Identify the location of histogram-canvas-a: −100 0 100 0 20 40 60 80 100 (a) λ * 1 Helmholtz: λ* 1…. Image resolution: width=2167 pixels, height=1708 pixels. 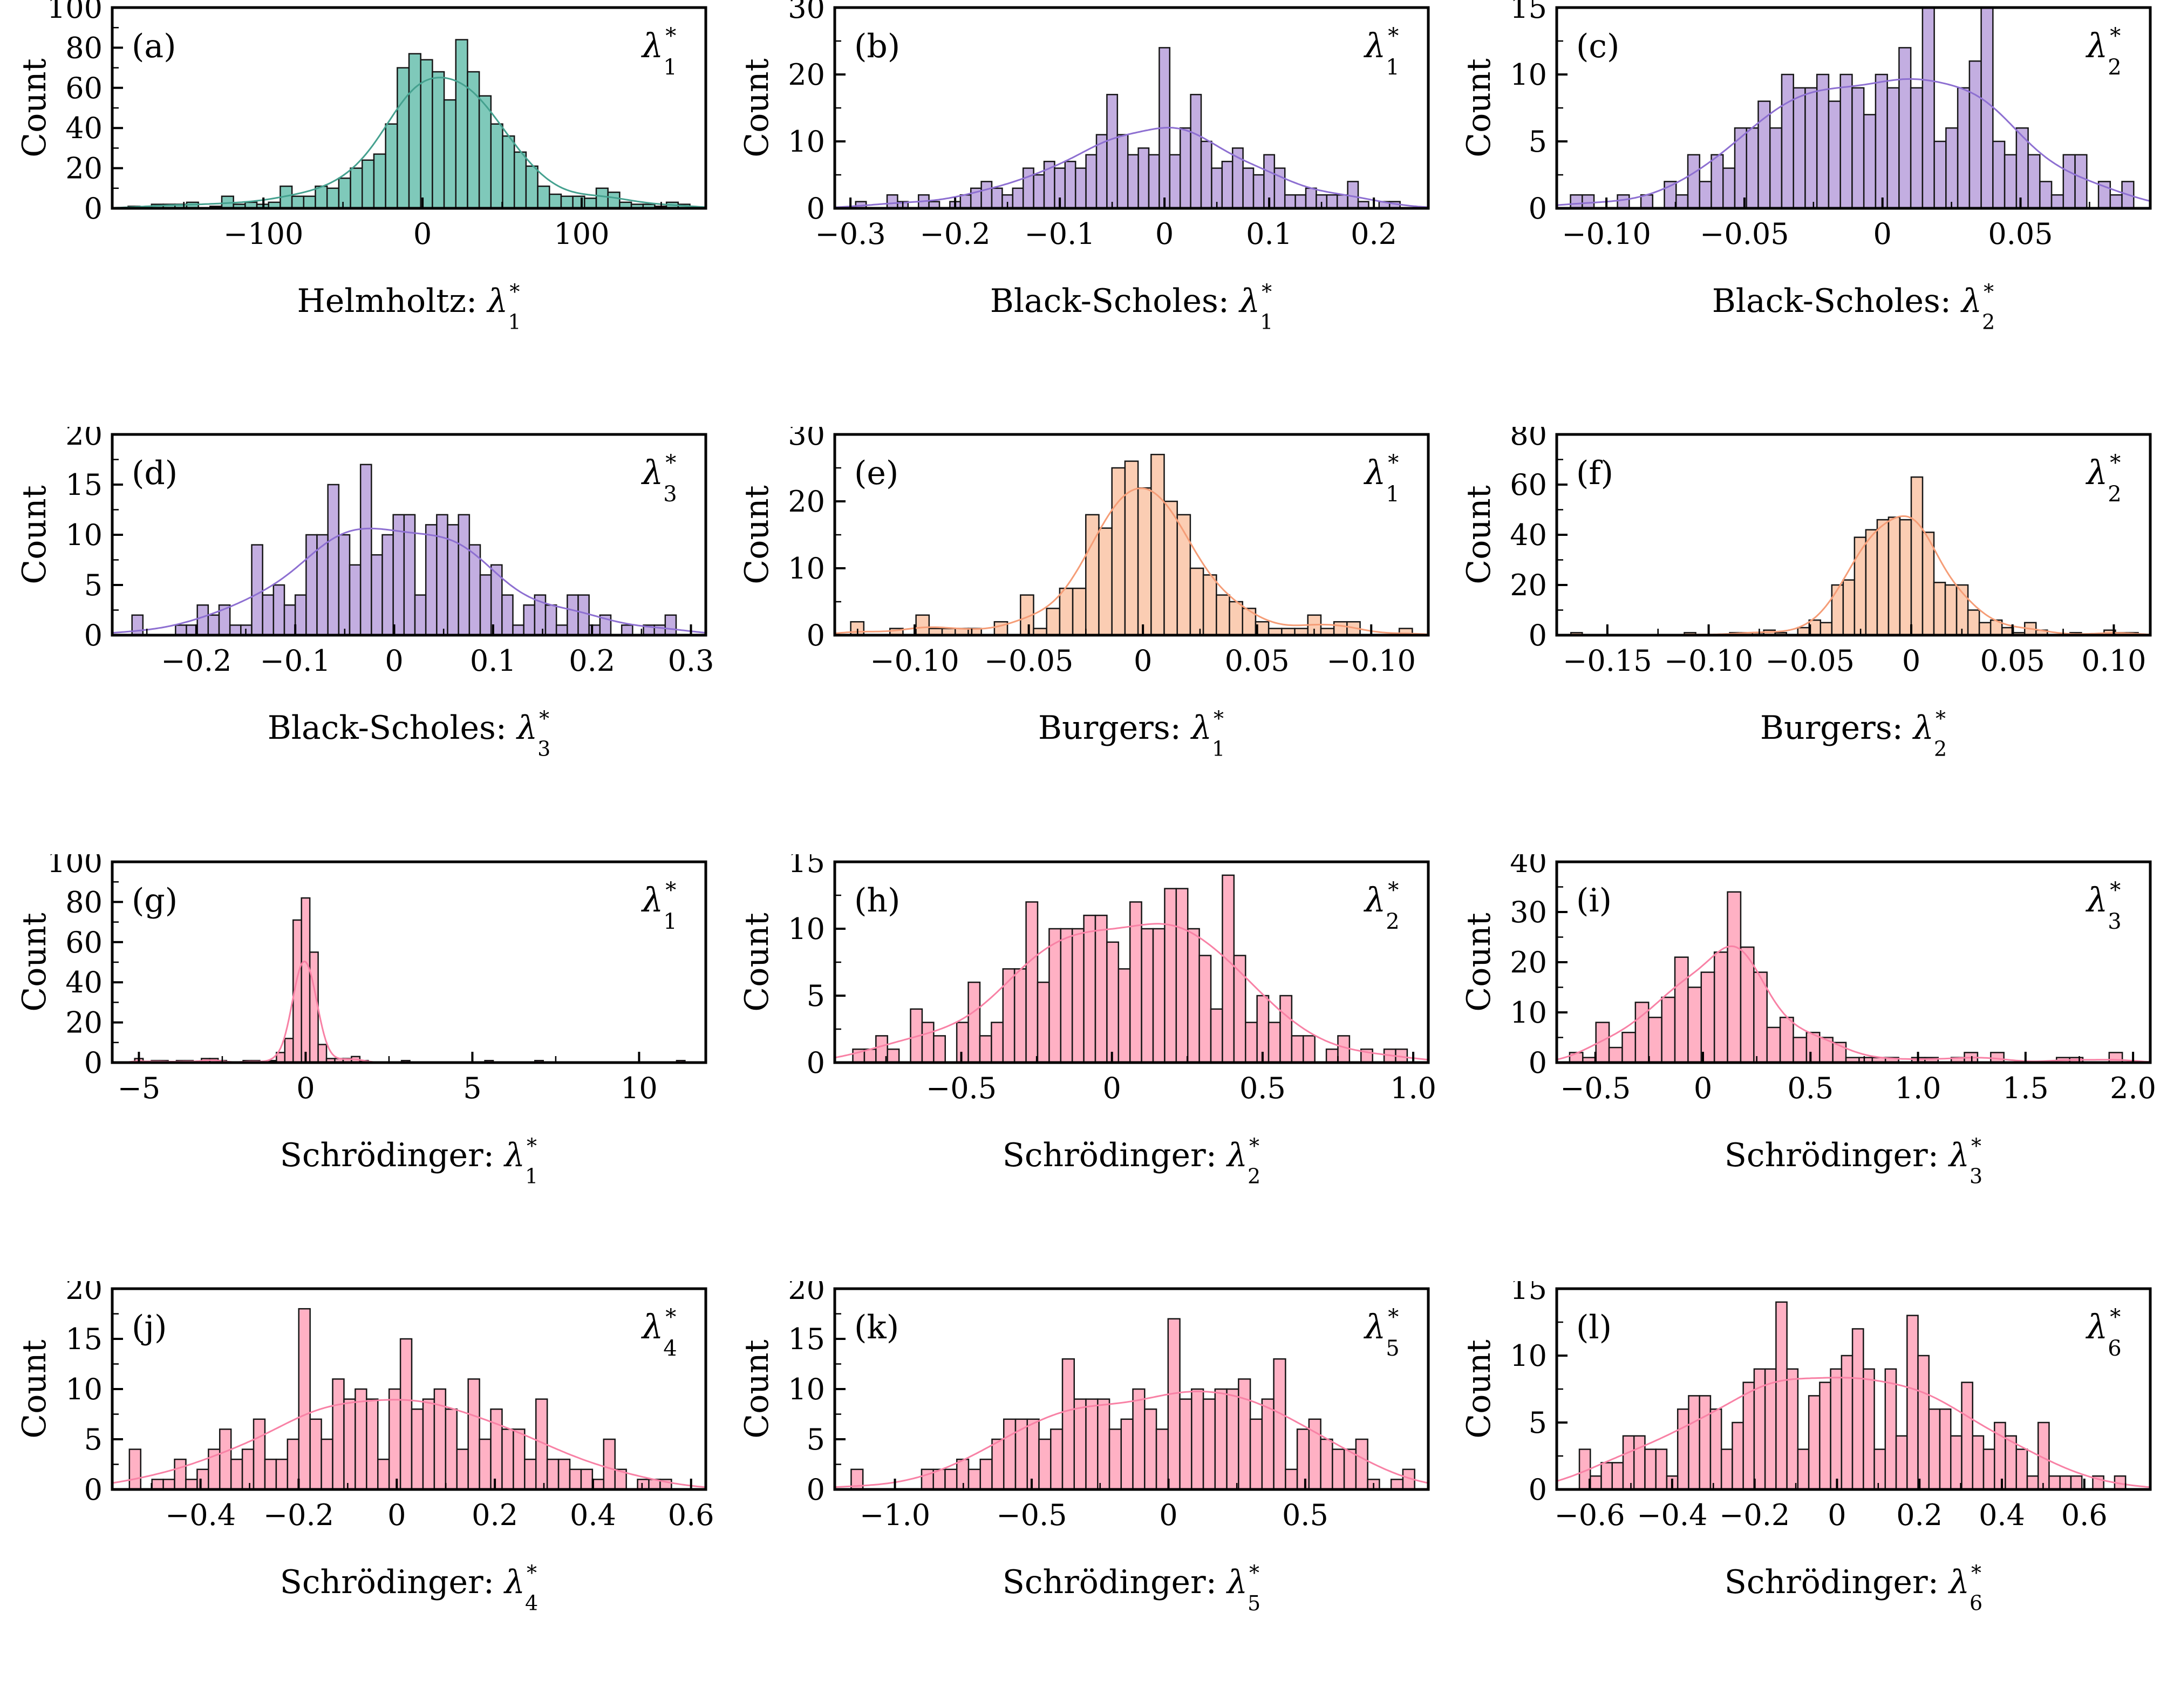
(361, 167).